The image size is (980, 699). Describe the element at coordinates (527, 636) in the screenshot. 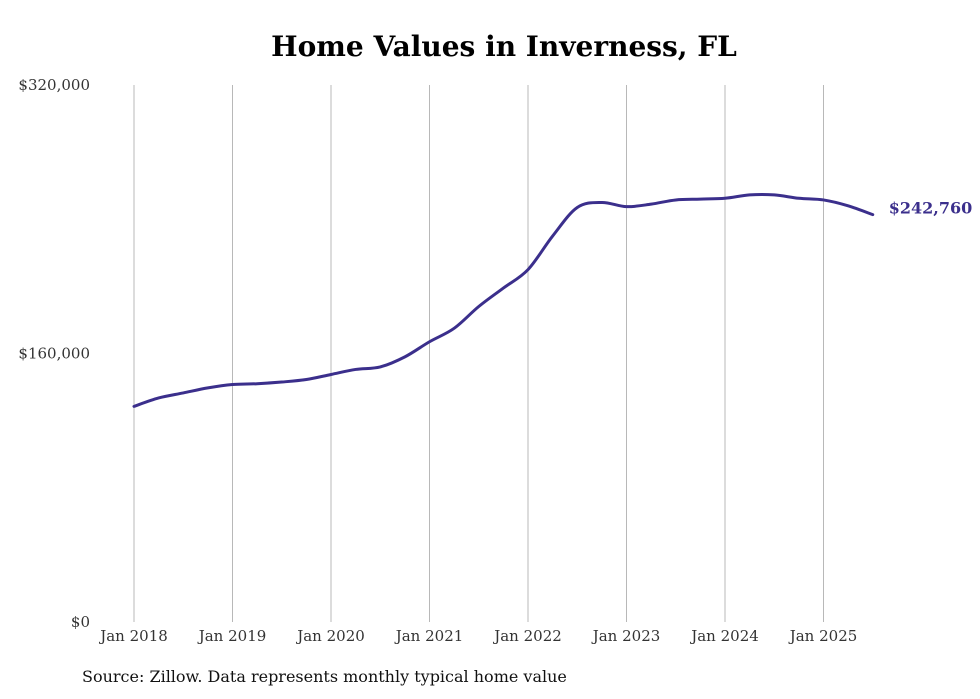

I see `x-tick-label: Jan 2022` at that location.